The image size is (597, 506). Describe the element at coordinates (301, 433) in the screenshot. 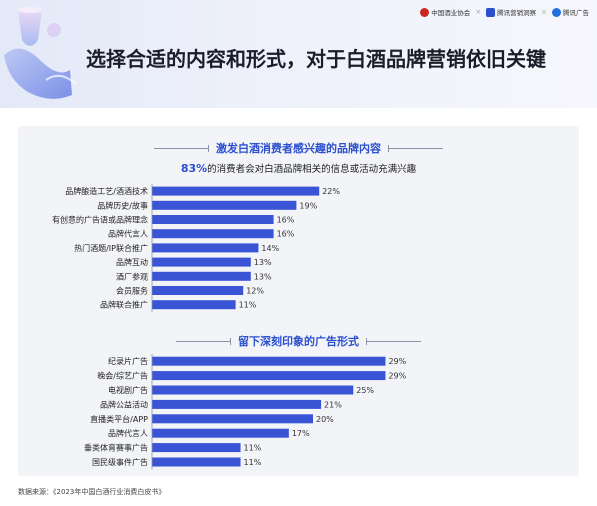

I see `value-label: 17%` at that location.